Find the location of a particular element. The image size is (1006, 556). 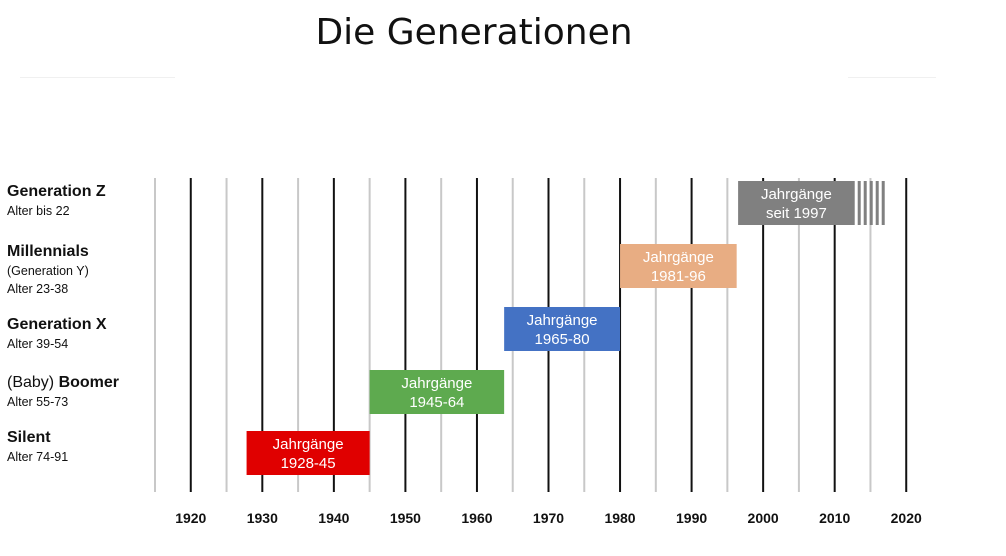

gen-name-text: Boomer is located at coordinates (89, 382).